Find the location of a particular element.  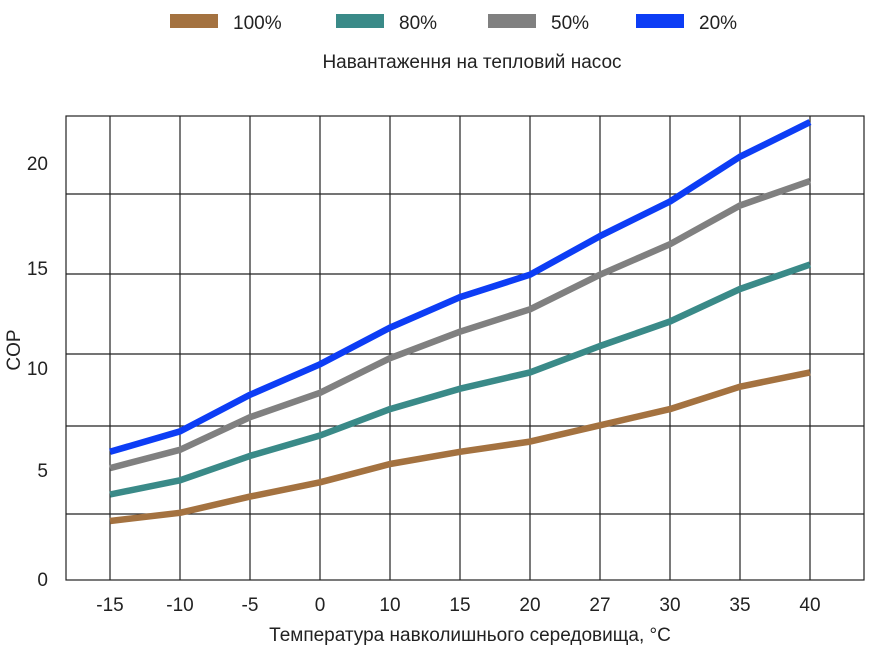

x-tick-label: -10 is located at coordinates (179, 605).